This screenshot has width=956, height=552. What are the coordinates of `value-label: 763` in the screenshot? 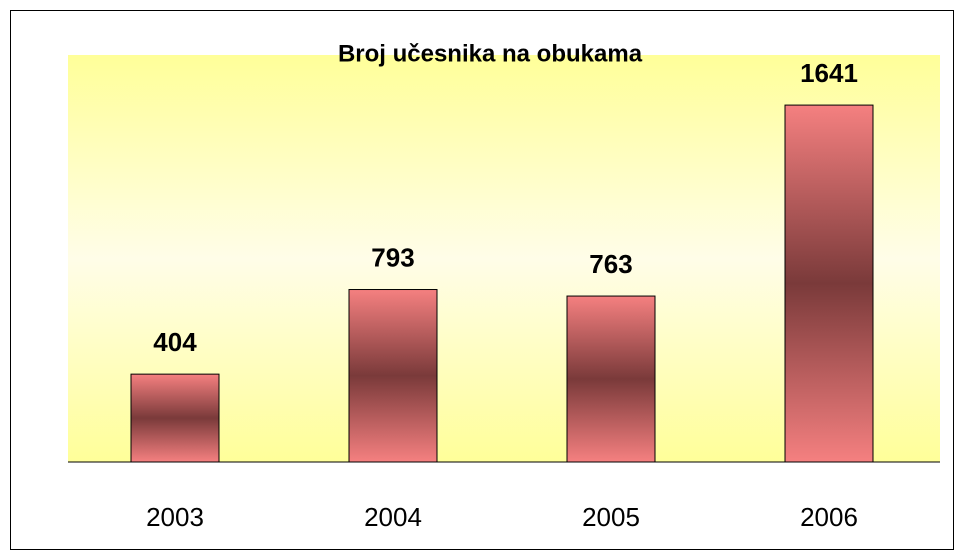 It's located at (610, 264).